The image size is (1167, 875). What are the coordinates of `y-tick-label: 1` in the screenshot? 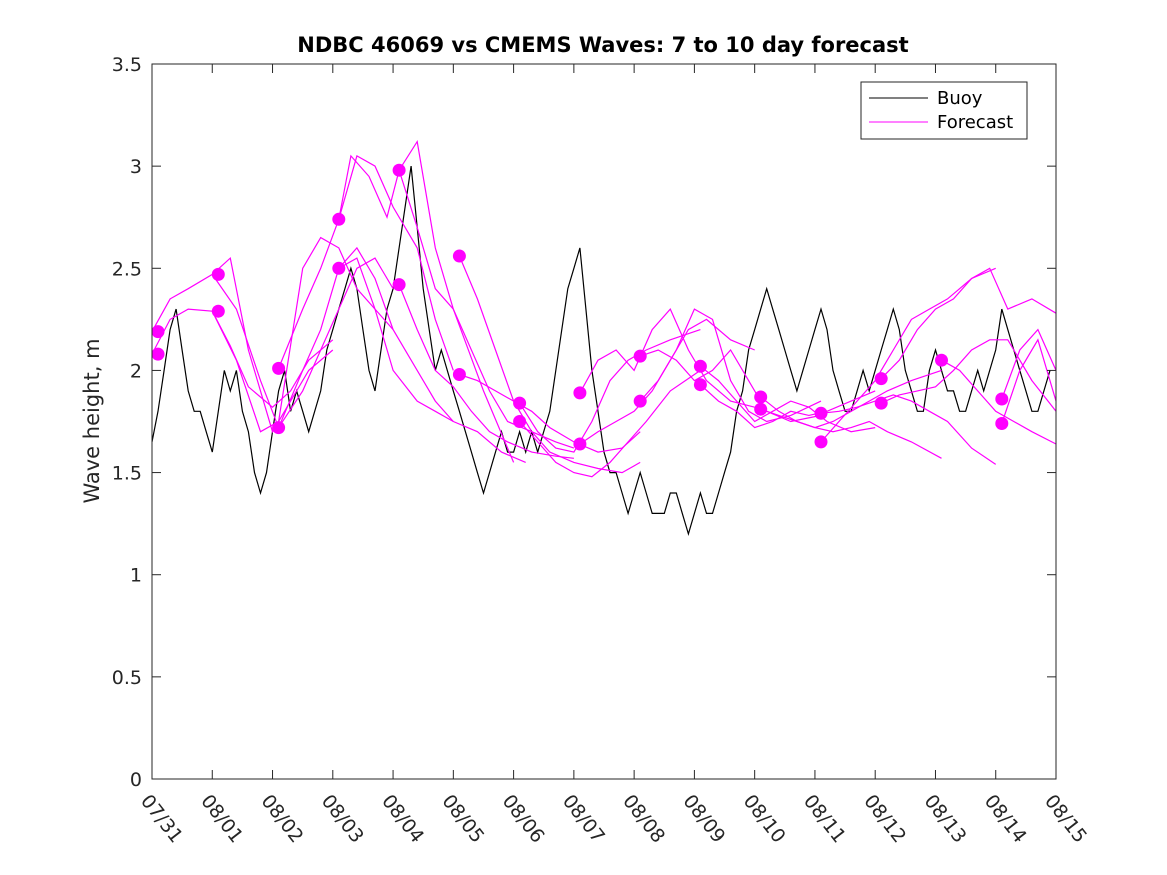 It's located at (136, 576).